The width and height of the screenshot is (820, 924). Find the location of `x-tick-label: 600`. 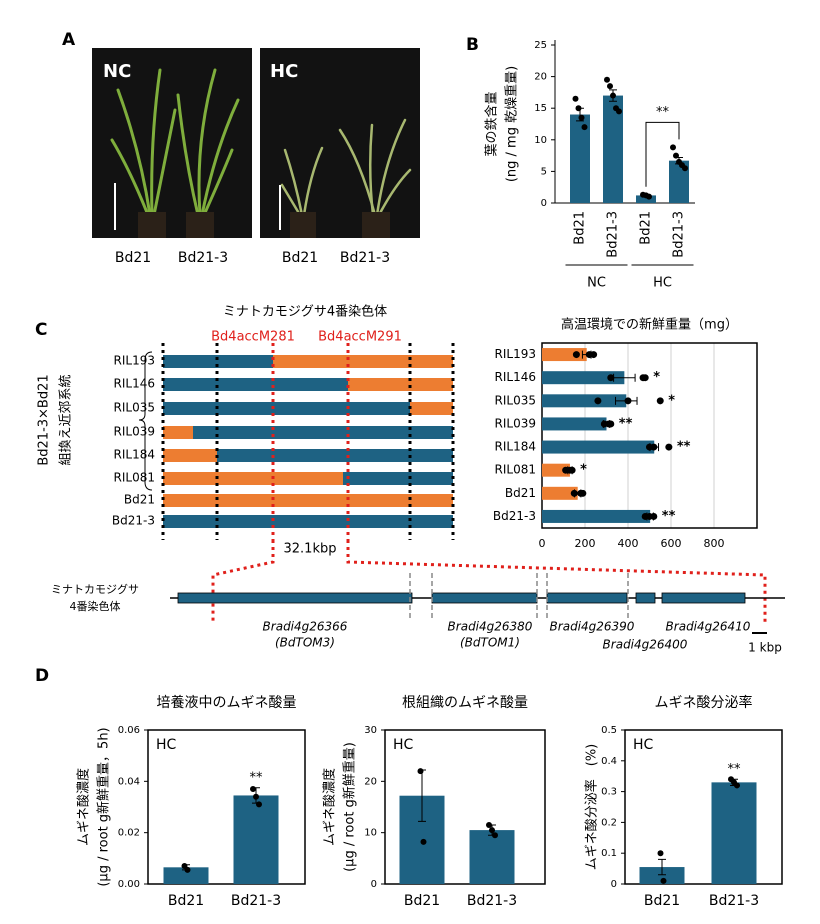

x-tick-label: 600 is located at coordinates (671, 543).